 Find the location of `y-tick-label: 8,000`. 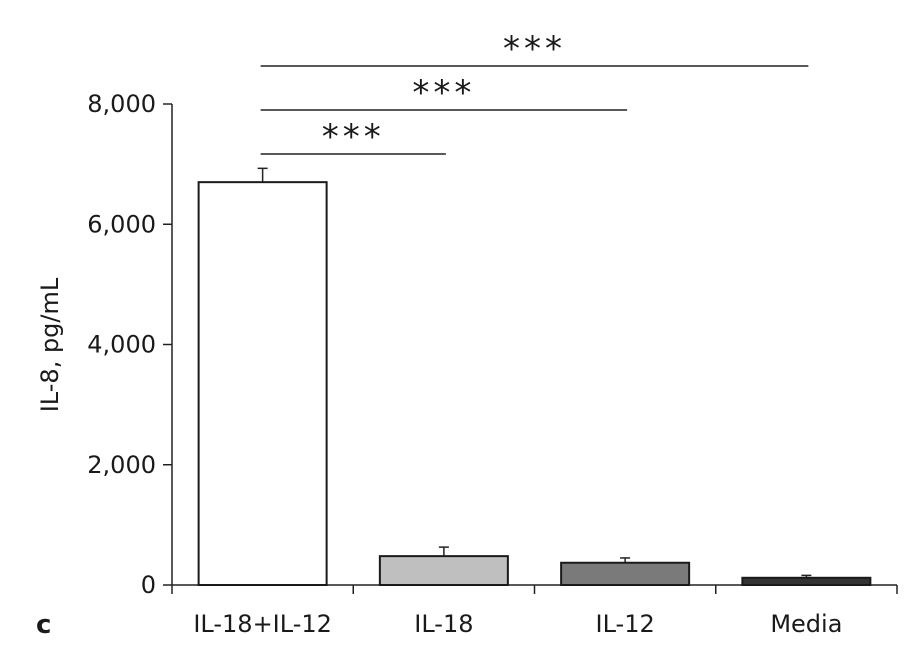

y-tick-label: 8,000 is located at coordinates (121, 104).